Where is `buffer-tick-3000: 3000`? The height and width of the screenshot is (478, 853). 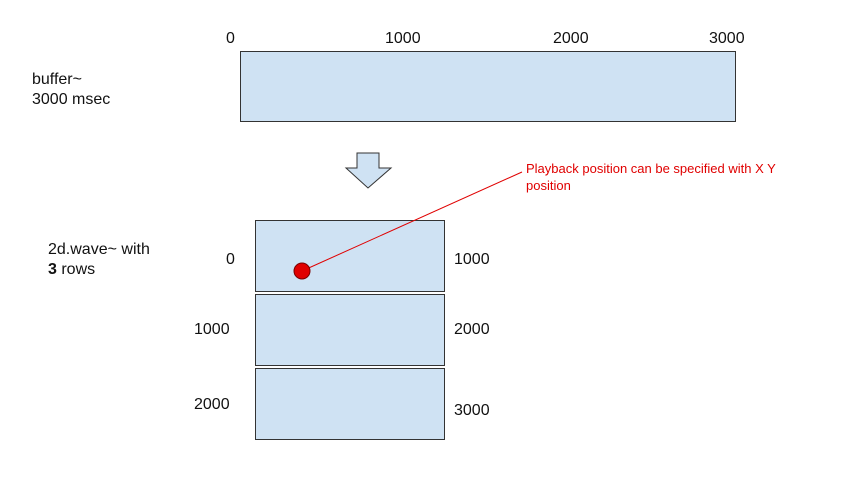
buffer-tick-3000: 3000 is located at coordinates (727, 38).